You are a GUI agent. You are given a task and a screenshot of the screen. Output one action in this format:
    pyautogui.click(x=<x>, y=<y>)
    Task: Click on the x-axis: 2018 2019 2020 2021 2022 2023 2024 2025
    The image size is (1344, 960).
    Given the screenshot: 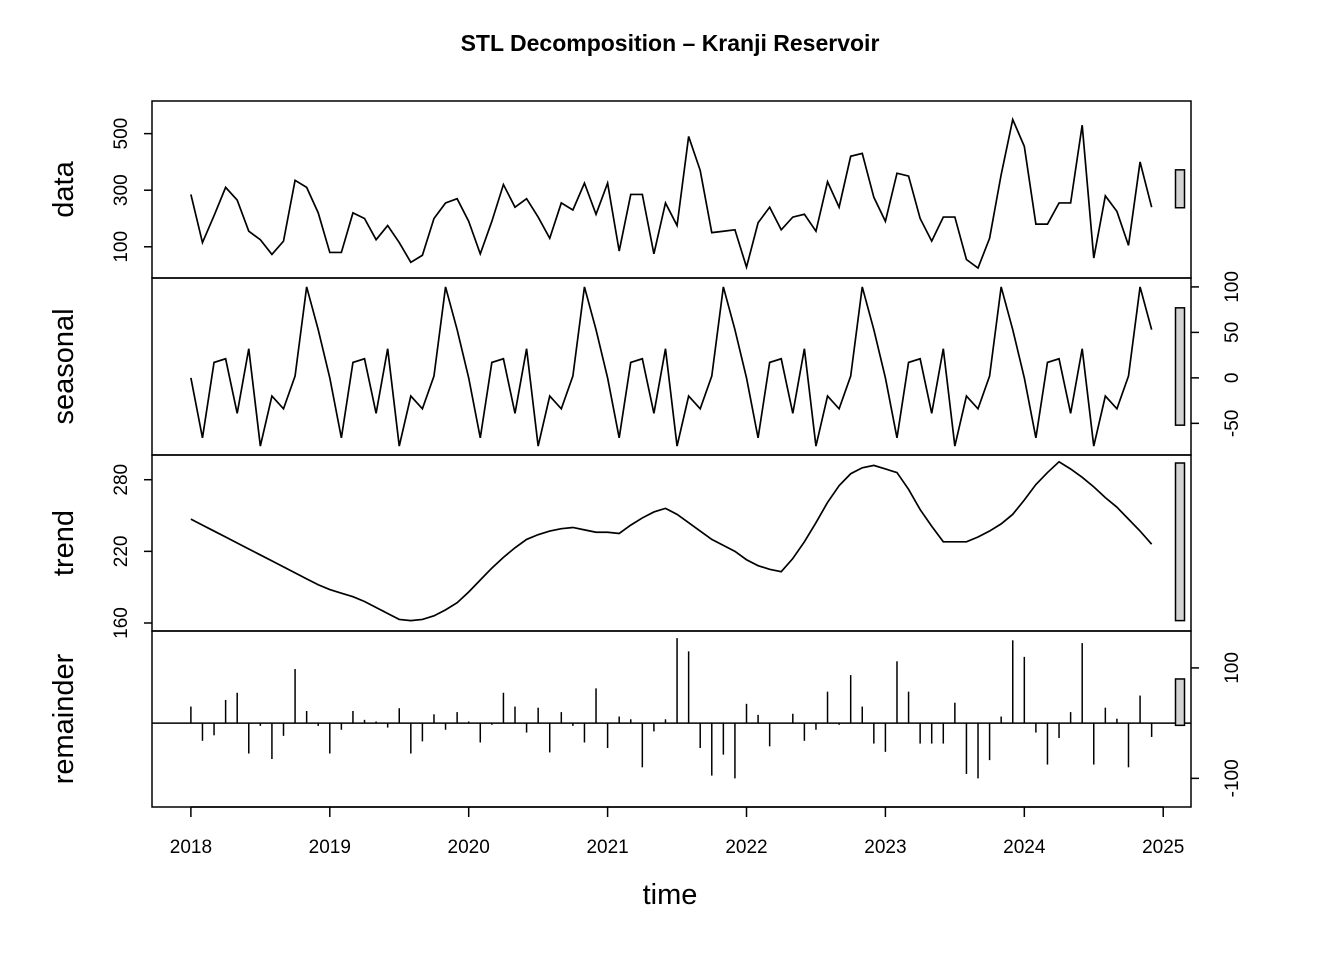 What is the action you would take?
    pyautogui.click(x=677, y=832)
    